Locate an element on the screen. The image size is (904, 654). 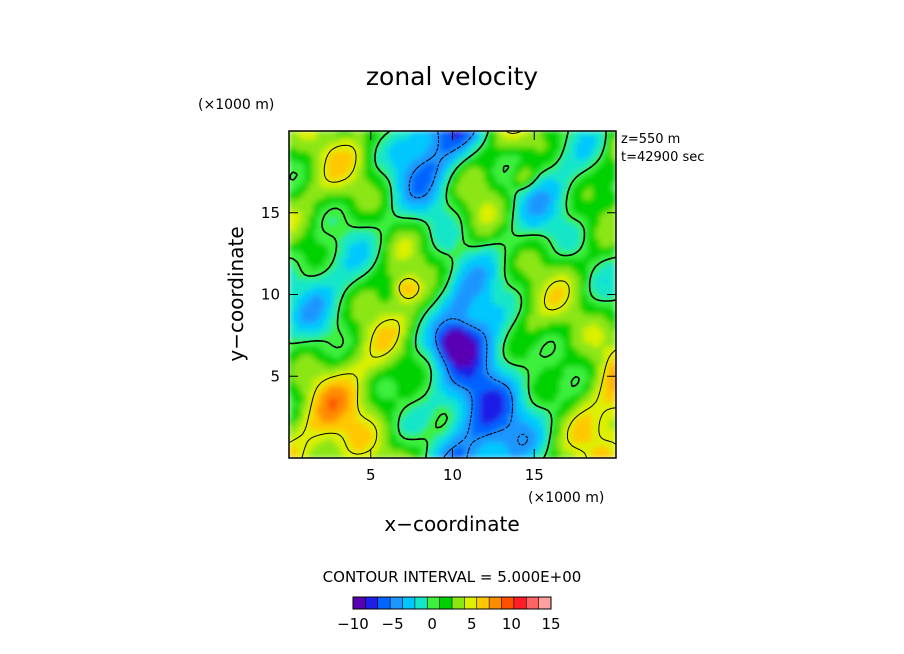
y-tick-label: 10 is located at coordinates (270, 295).